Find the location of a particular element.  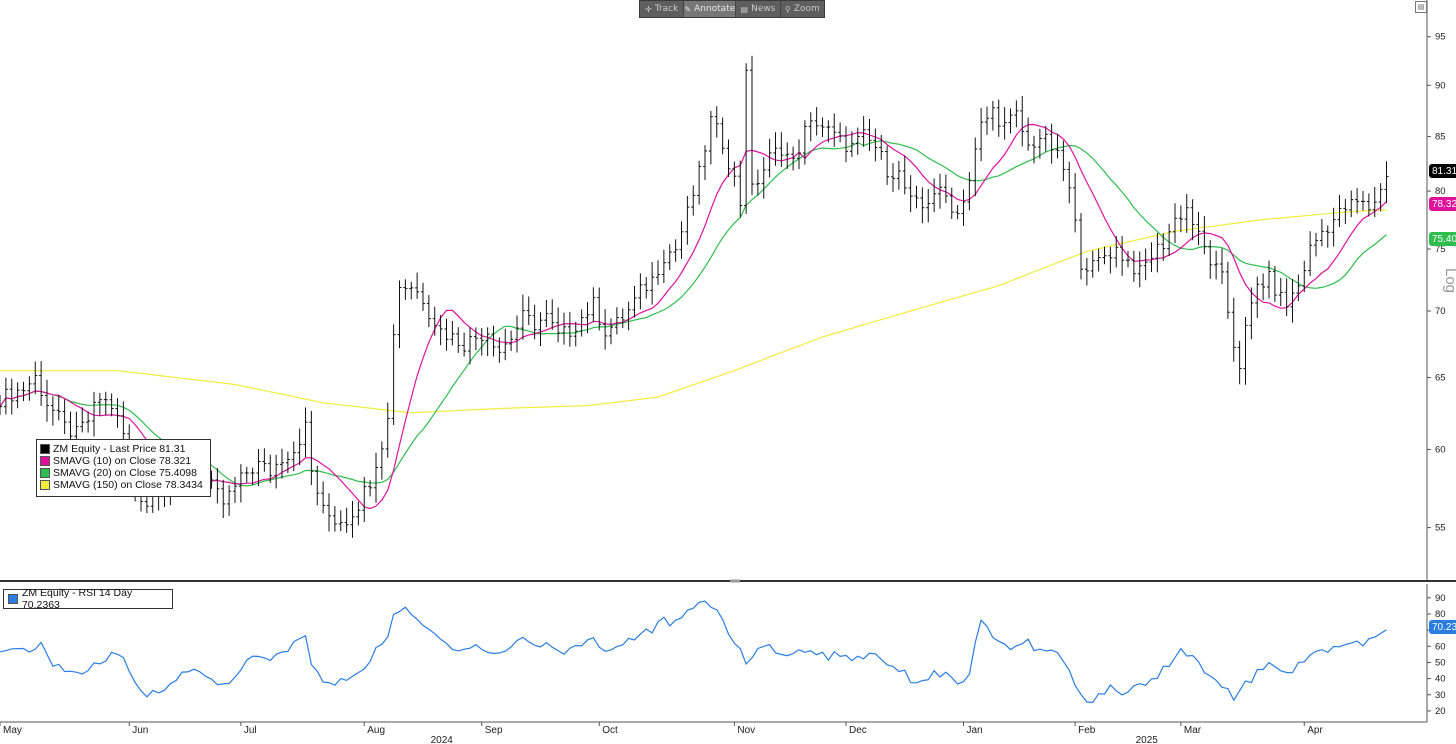

price-tick-label: 65 is located at coordinates (1440, 378).